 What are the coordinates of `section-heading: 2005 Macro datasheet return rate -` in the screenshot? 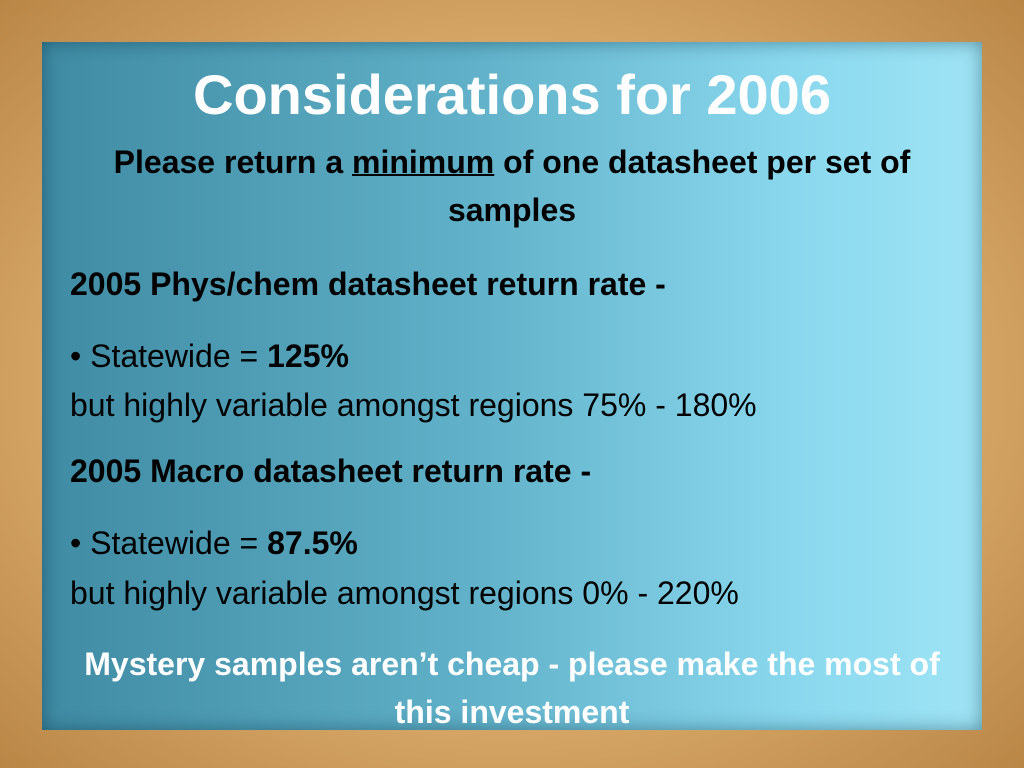 It's located at (331, 471).